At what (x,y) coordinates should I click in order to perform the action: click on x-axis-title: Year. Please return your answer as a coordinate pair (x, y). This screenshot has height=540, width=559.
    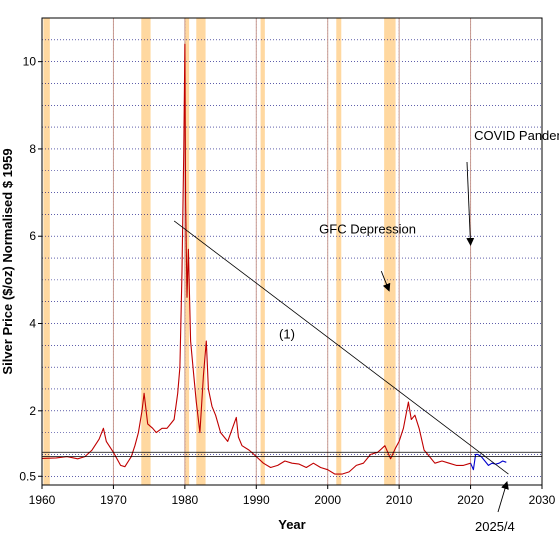
    Looking at the image, I should click on (291, 524).